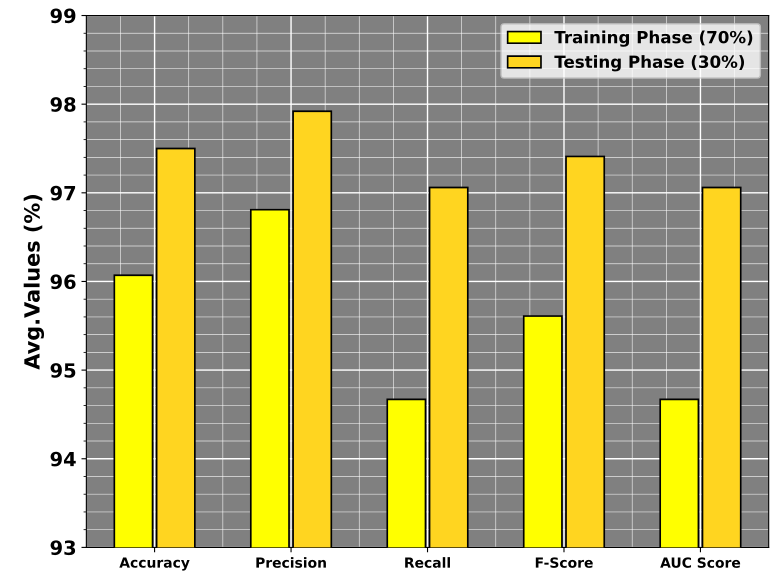  What do you see at coordinates (649, 63) in the screenshot?
I see `legend-label: Testing Phase (30%)` at bounding box center [649, 63].